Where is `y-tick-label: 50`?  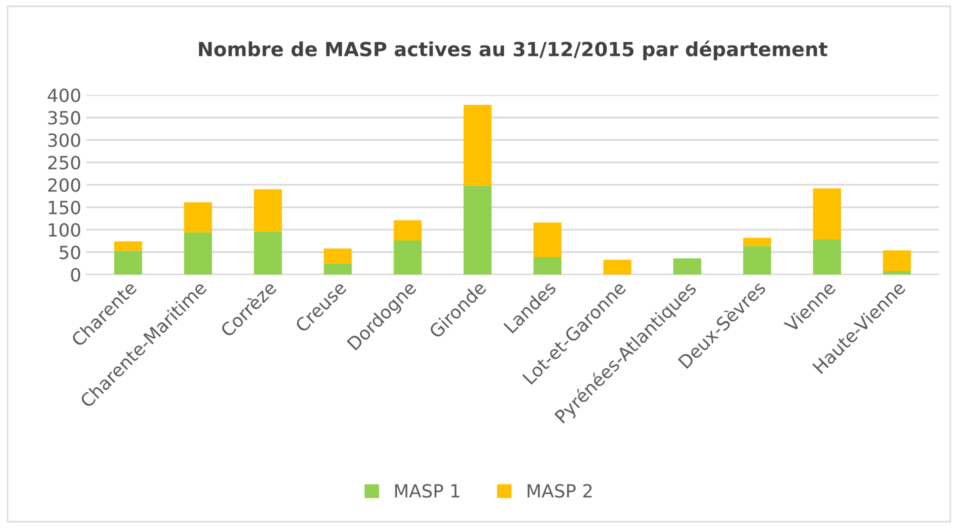 y-tick-label: 50 is located at coordinates (70, 253).